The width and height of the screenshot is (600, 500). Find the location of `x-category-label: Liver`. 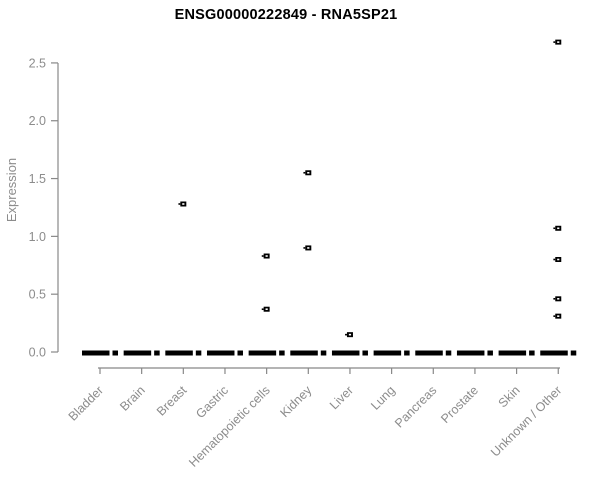

x-category-label: Liver is located at coordinates (341, 397).